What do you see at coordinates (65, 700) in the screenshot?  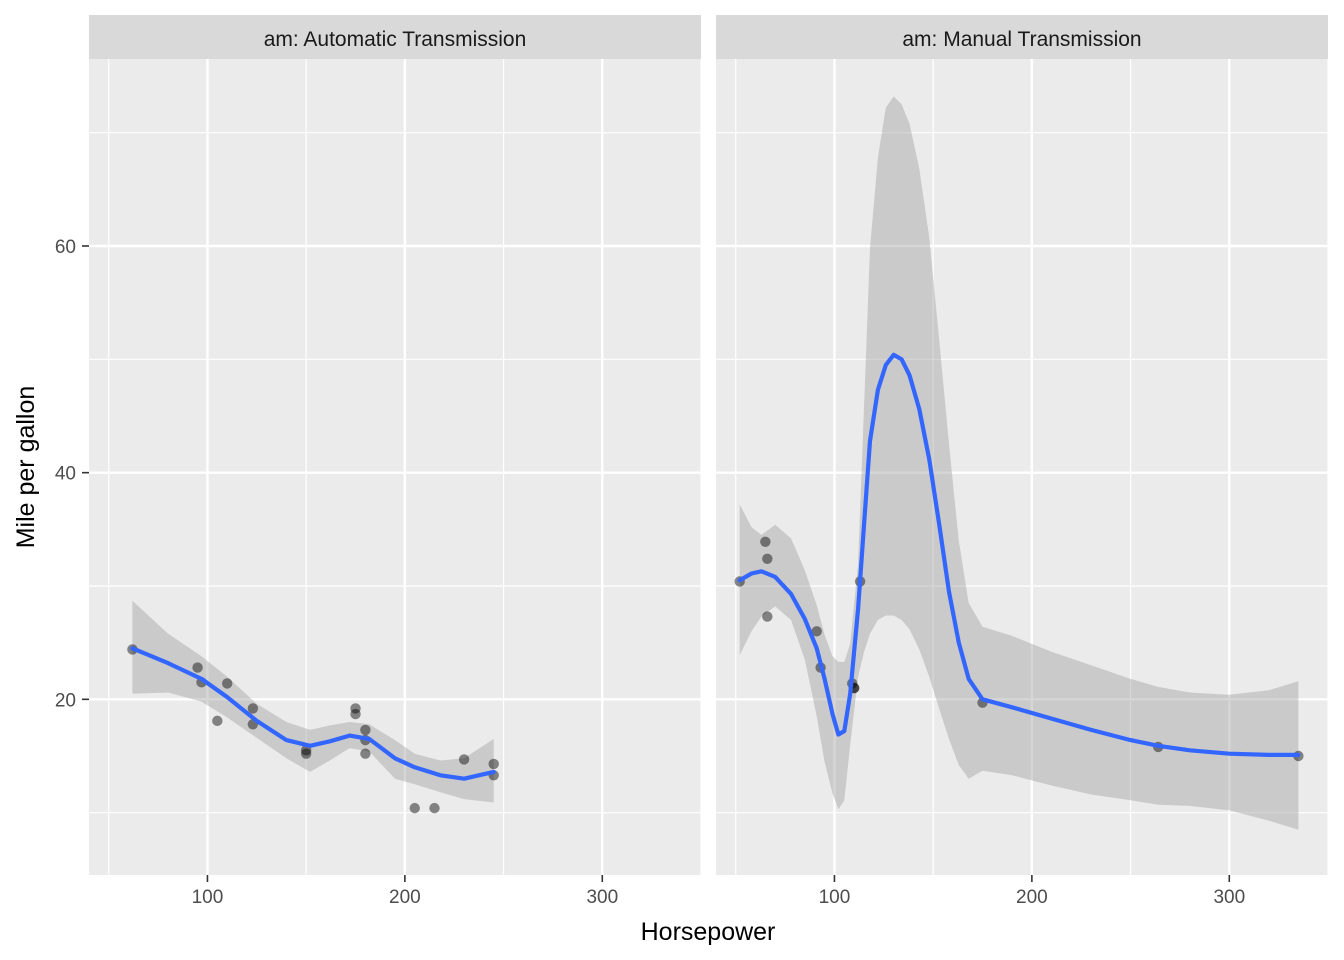 I see `y-tick-label: 20` at bounding box center [65, 700].